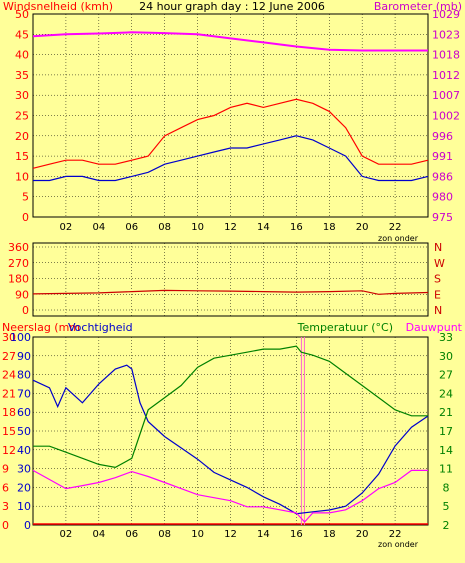  I want to click on hum-y-tick-50: 50, so click(24, 431).